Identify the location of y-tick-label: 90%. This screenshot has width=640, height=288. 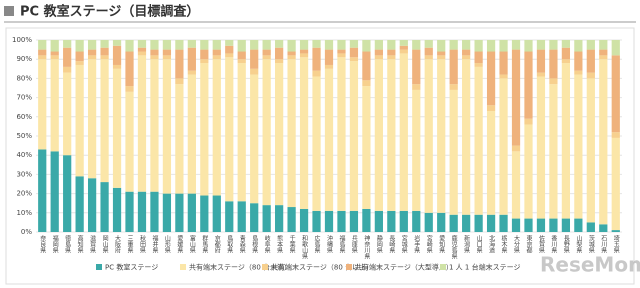
(24, 59).